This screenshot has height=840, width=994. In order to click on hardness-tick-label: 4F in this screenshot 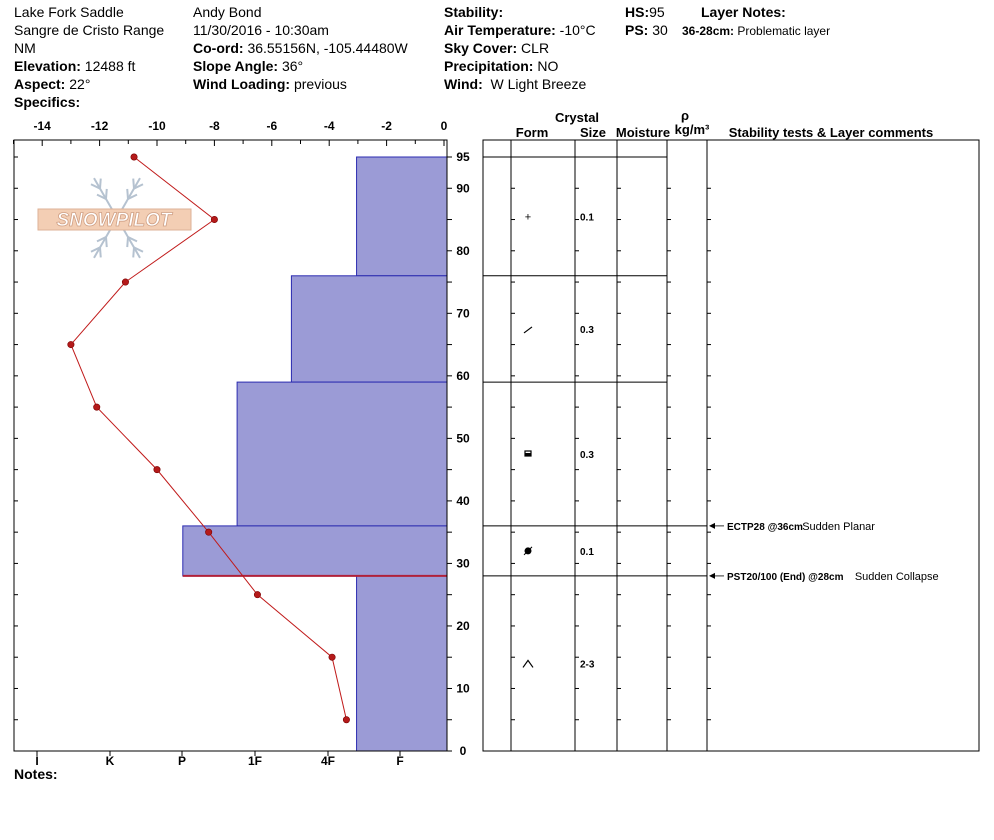, I will do `click(328, 761)`.